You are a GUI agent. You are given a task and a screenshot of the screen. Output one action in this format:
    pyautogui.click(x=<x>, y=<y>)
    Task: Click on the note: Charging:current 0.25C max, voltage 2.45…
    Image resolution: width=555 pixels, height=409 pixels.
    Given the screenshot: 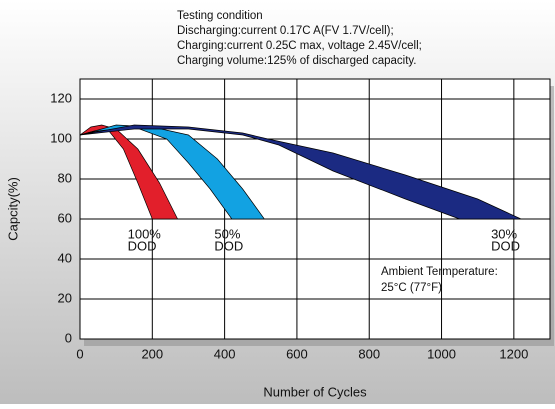 What is the action you would take?
    pyautogui.click(x=299, y=46)
    